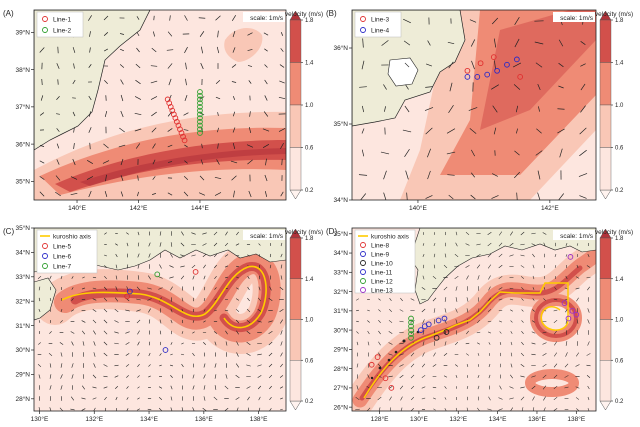 Image resolution: width=640 pixels, height=427 pixels. I want to click on panel-a-ytick-label: 39°N, so click(22, 33).